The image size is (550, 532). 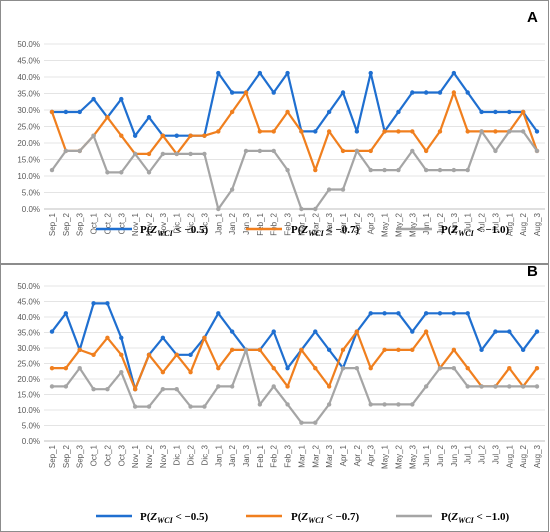 I want to click on legend-entry: P(ZWCI < −0.7), so click(x=325, y=231).